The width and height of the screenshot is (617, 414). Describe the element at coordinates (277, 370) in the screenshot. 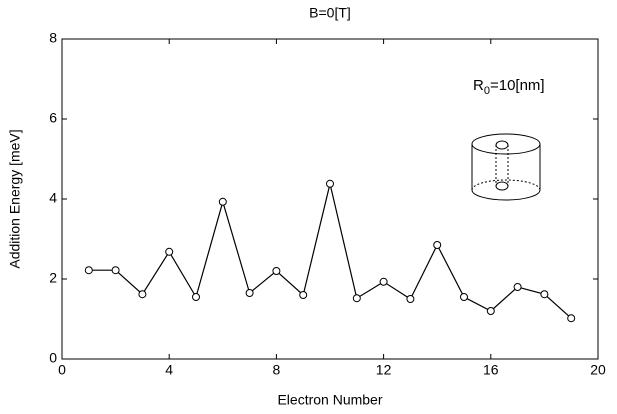

I see `x-tick-label: 8` at that location.